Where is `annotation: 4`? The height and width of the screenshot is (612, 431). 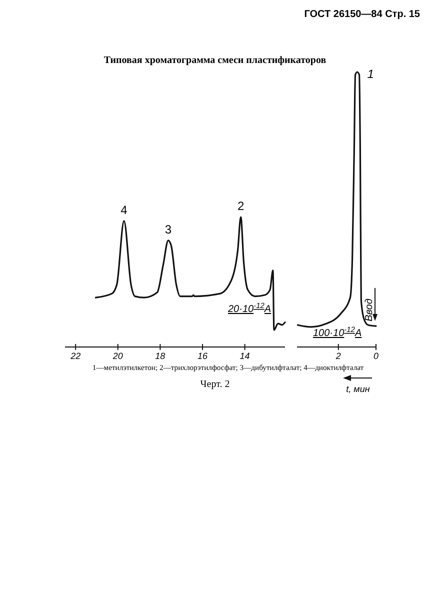
annotation: 4 is located at coordinates (124, 209).